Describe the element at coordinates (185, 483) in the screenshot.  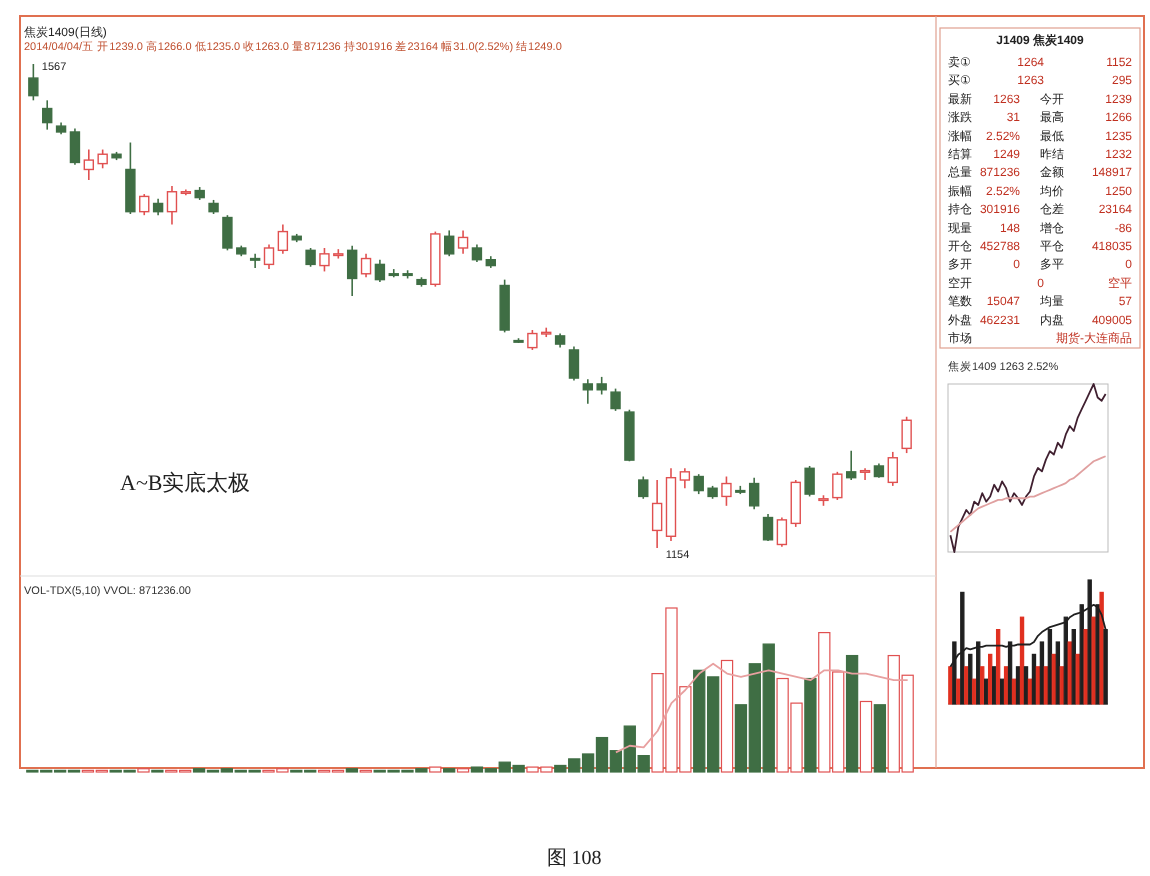
I see `annotation: A~B实底太极` at that location.